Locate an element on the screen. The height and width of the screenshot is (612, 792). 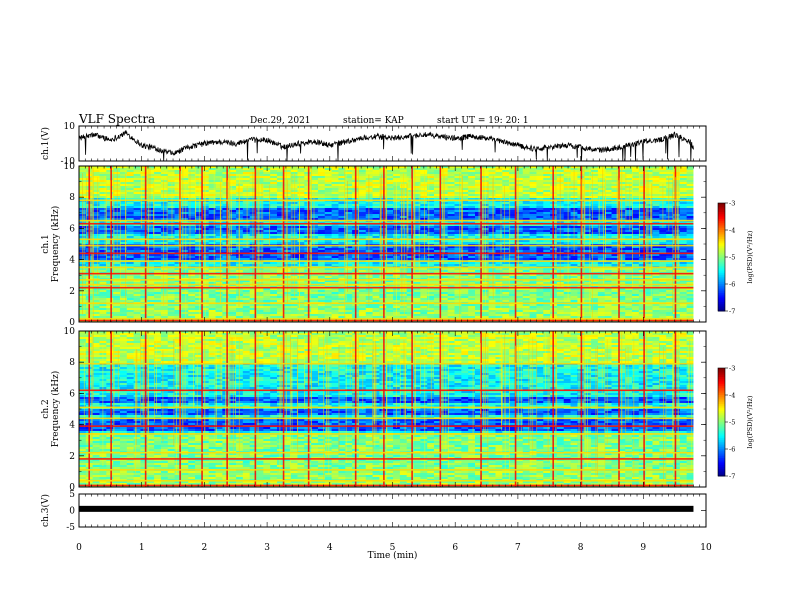
ch1-waveform-frame is located at coordinates (392, 143).